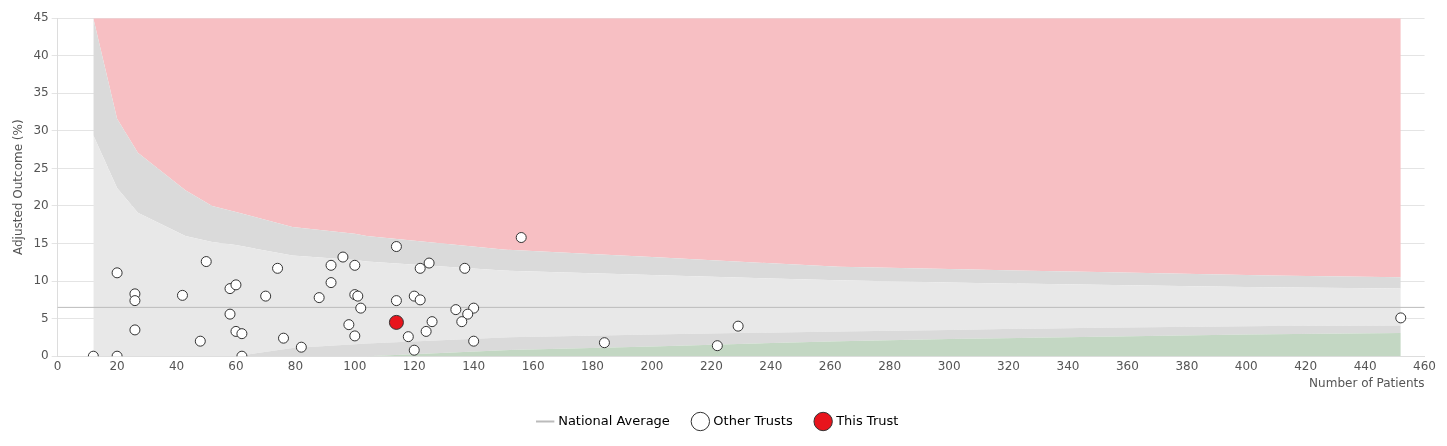  I want to click on x-tick-label: 380, so click(1187, 365).